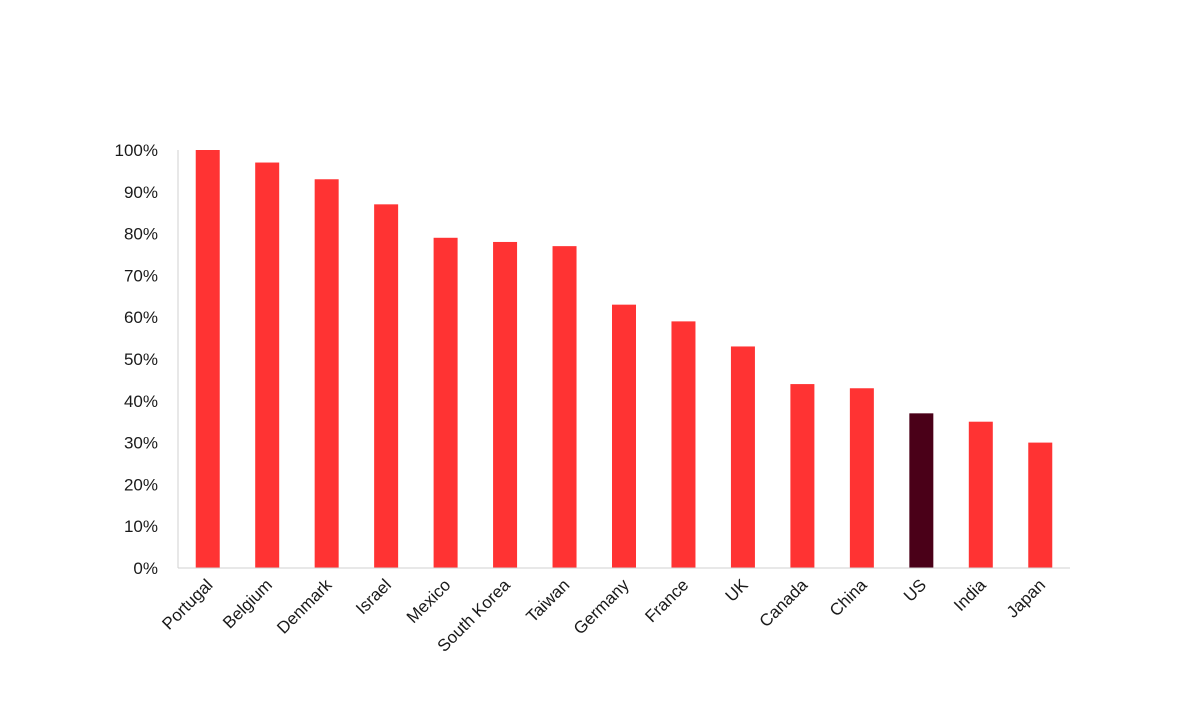  What do you see at coordinates (141, 401) in the screenshot?
I see `y-tick-label: 40%` at bounding box center [141, 401].